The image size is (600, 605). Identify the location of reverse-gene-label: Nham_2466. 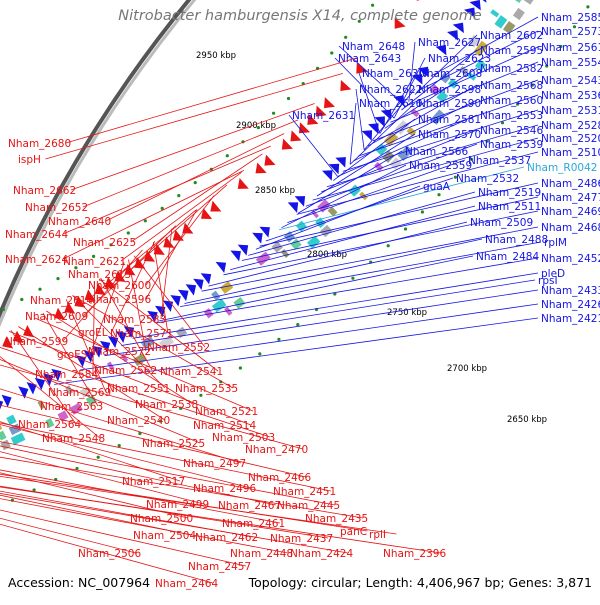
(279, 478).